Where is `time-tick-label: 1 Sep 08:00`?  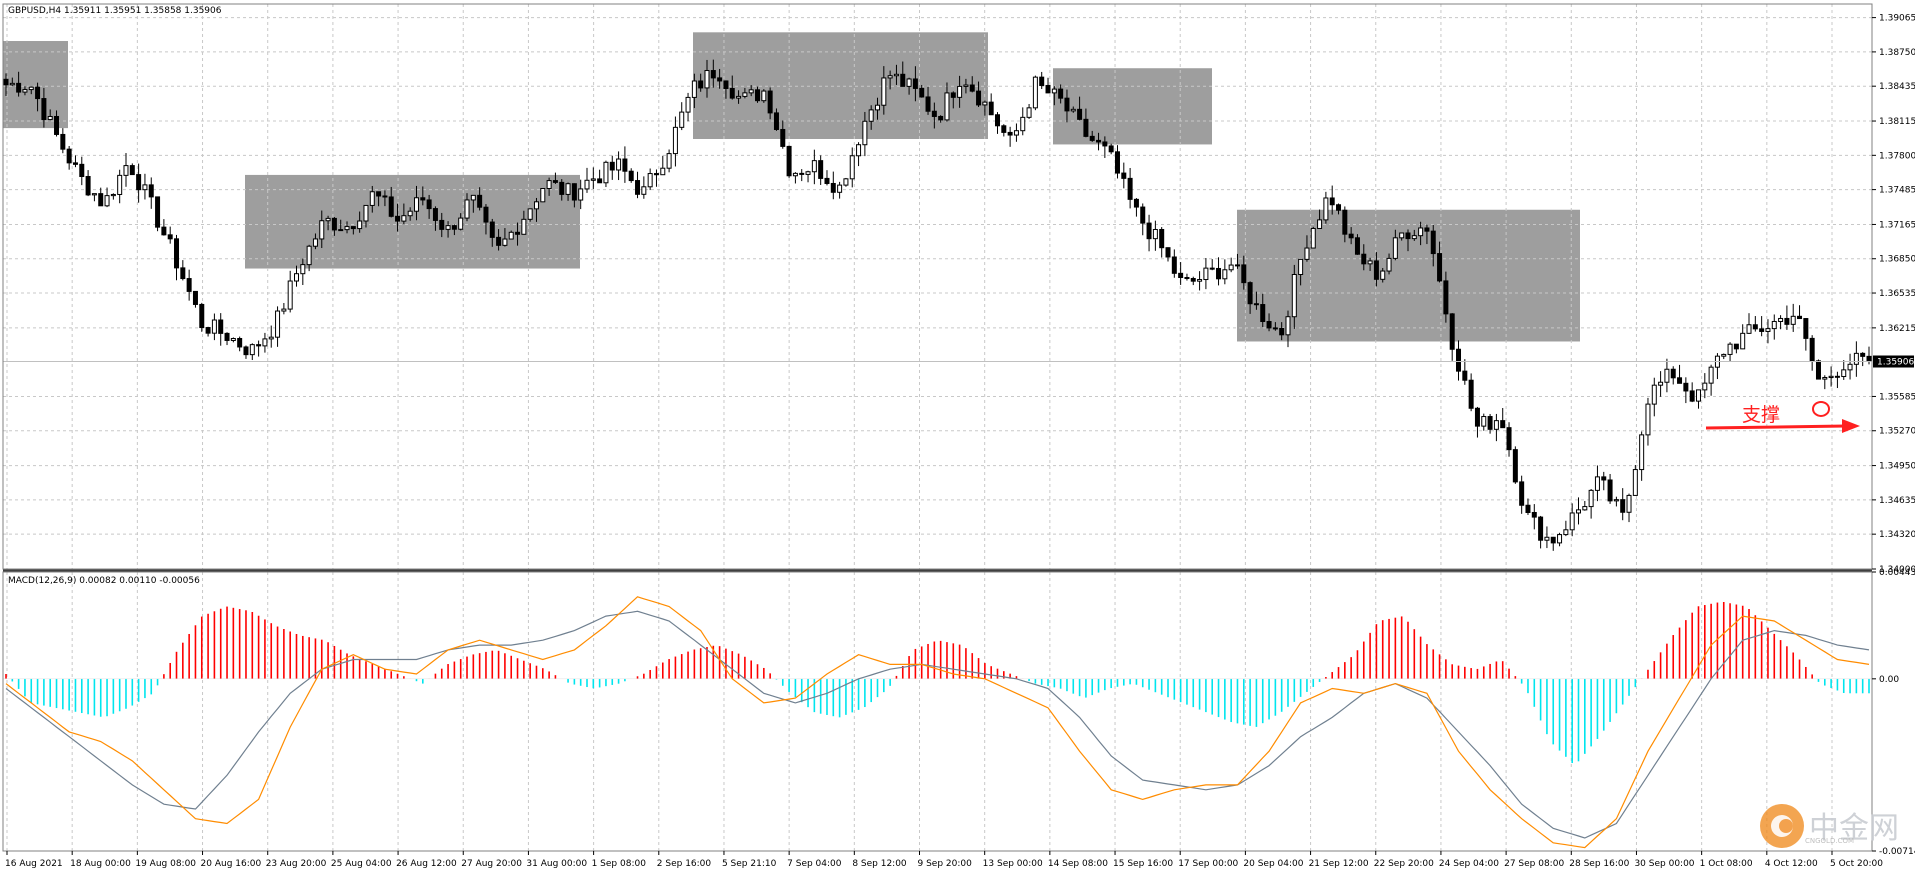 time-tick-label: 1 Sep 08:00 is located at coordinates (619, 864).